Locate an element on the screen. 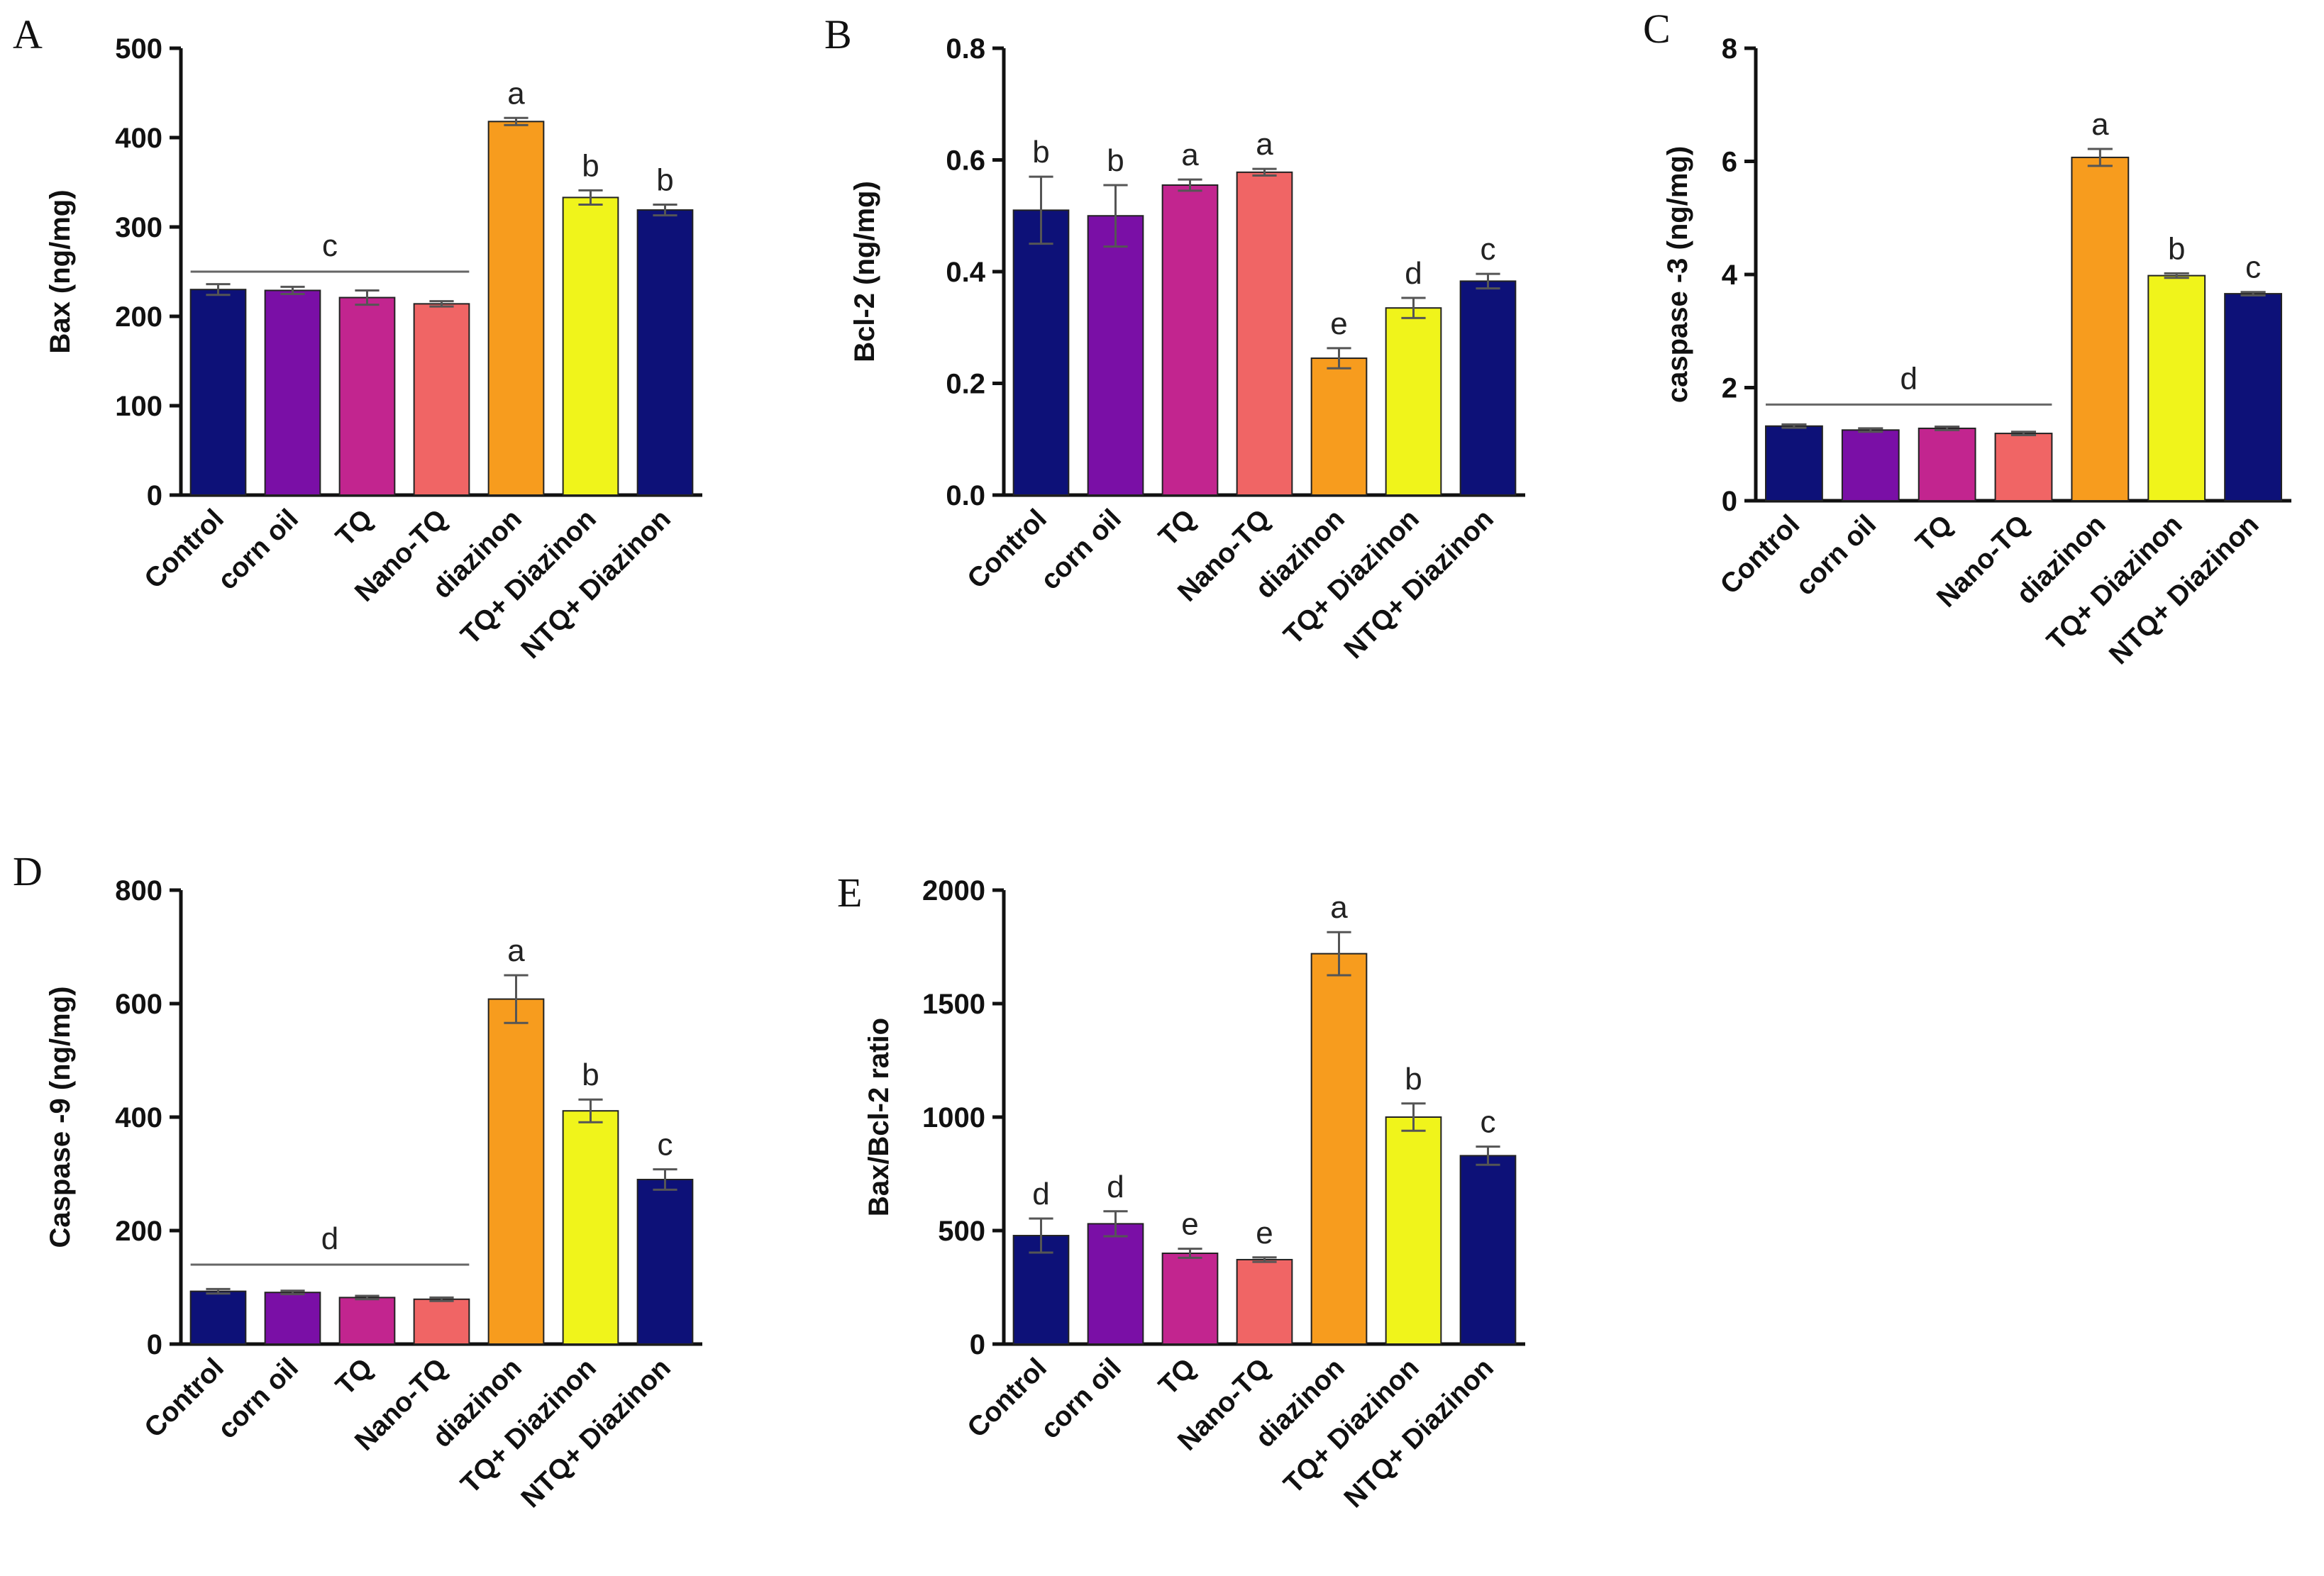 The image size is (2324, 1576). panel-letter: E is located at coordinates (849, 893).